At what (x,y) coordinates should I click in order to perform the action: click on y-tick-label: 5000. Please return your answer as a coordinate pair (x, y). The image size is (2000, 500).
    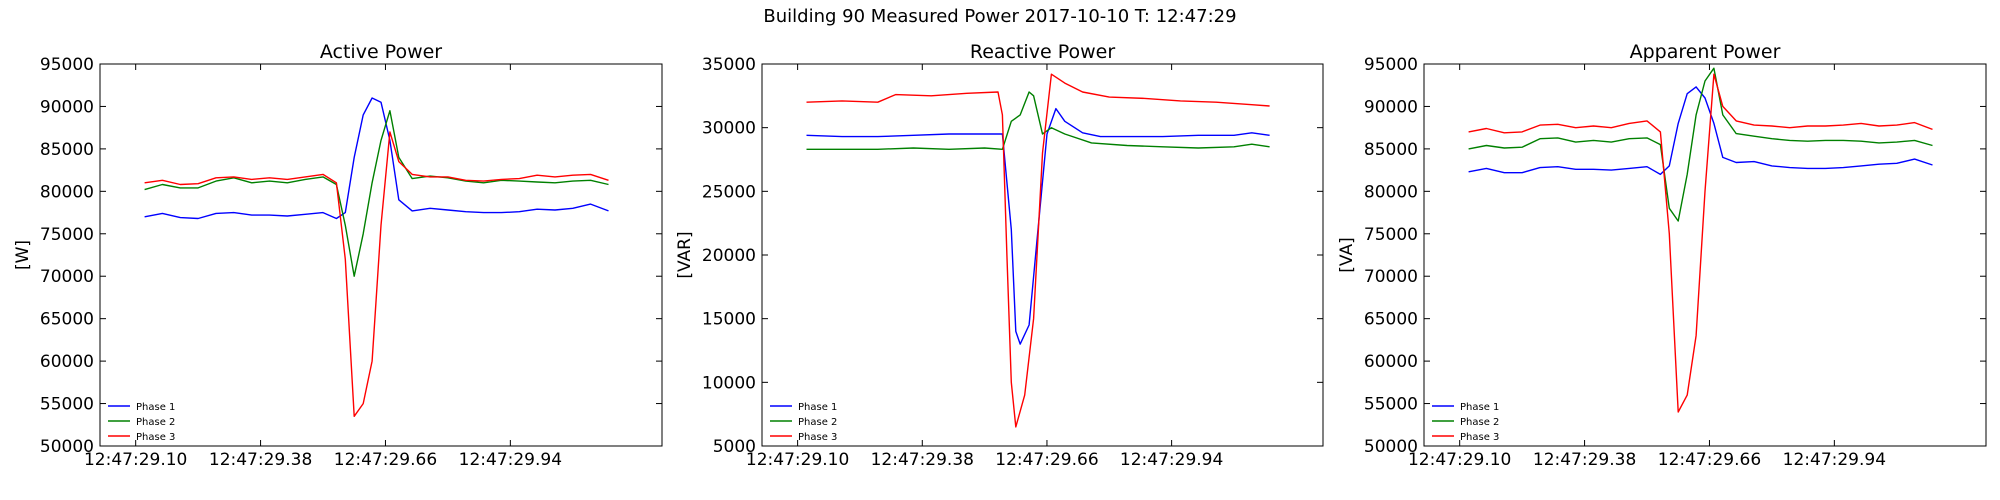
    Looking at the image, I should click on (734, 447).